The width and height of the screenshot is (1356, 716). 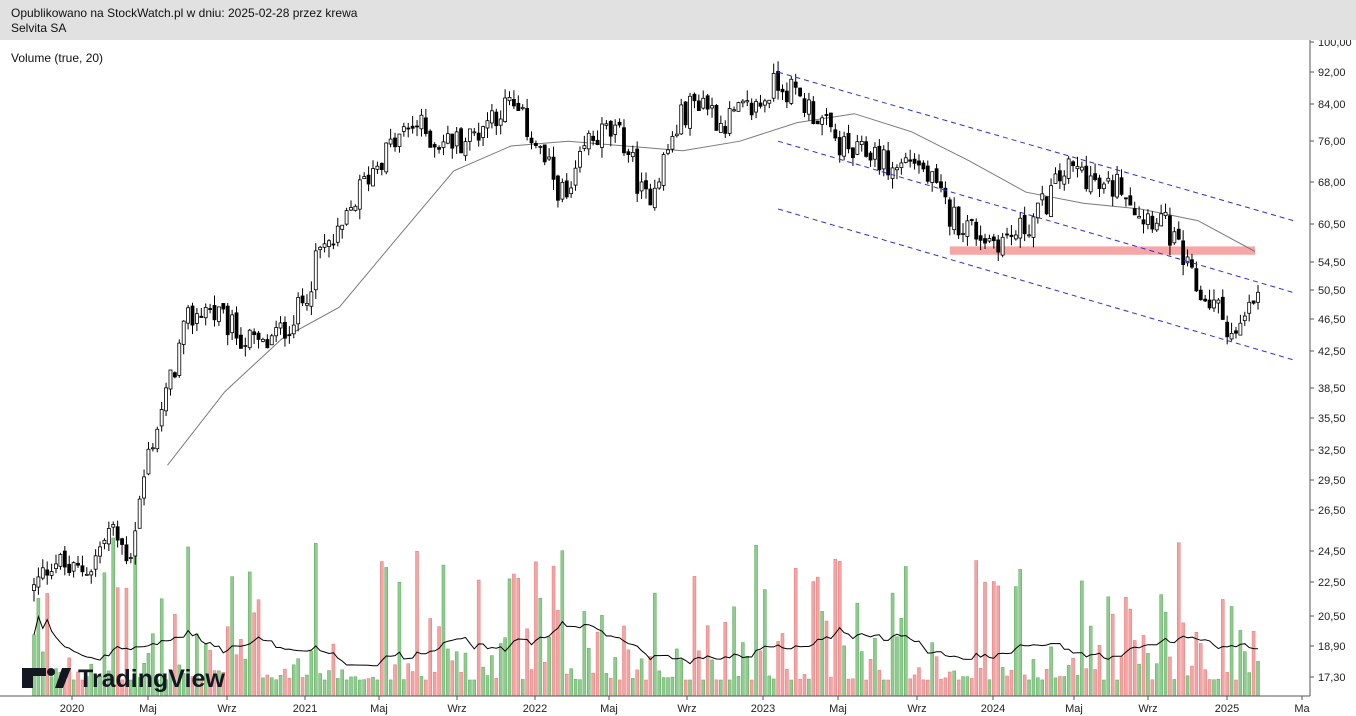 What do you see at coordinates (1332, 320) in the screenshot?
I see `y-tick-label: 46,50` at bounding box center [1332, 320].